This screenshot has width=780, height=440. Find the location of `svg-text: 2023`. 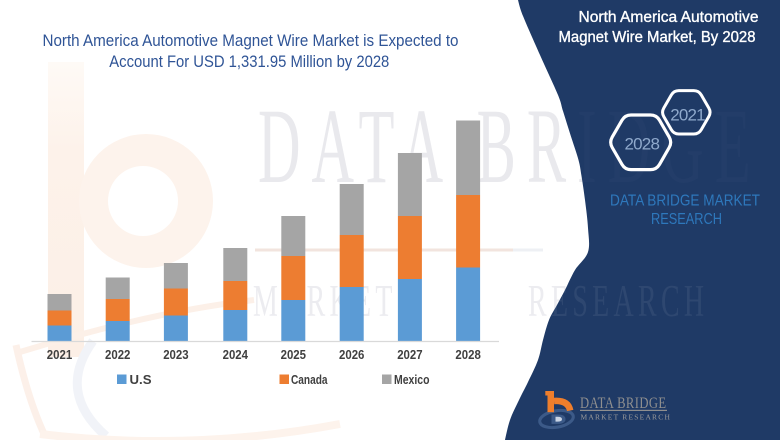

svg-text: 2023 is located at coordinates (175, 355).